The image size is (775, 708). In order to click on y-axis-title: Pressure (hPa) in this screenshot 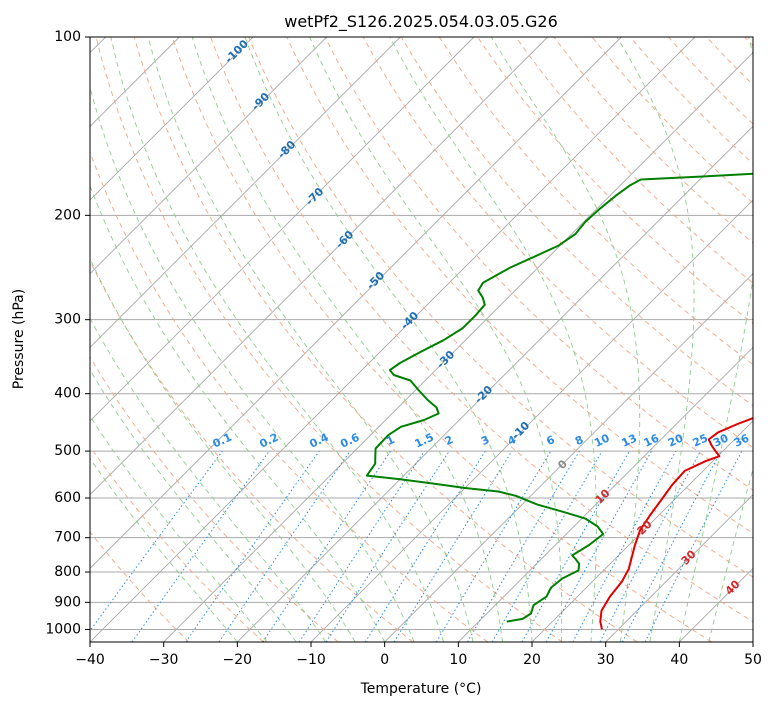, I will do `click(19, 339)`.